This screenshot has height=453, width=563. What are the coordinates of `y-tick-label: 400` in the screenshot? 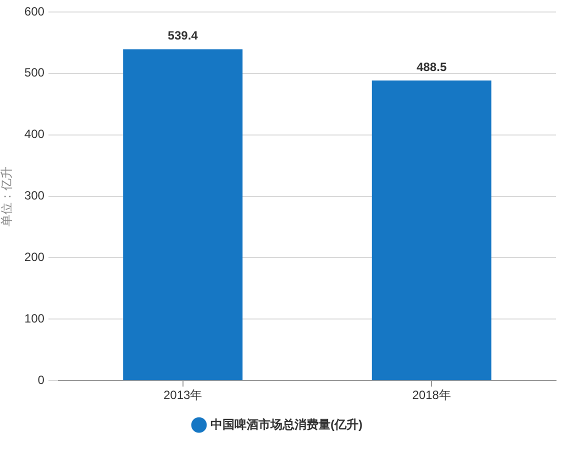 It's located at (34, 134).